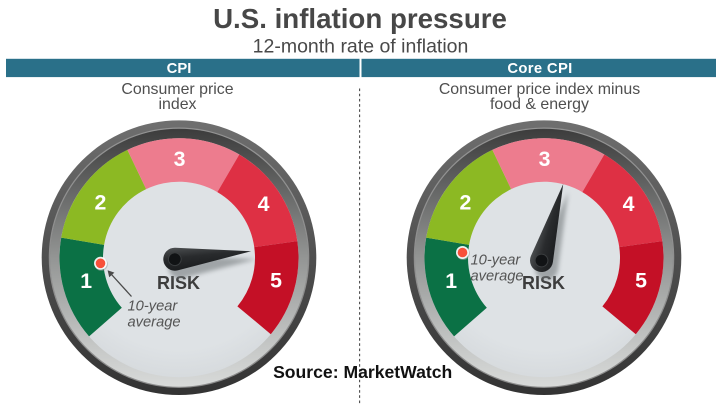 This screenshot has height=405, width=720. What do you see at coordinates (539, 104) in the screenshot?
I see `svg-text: food & energy` at bounding box center [539, 104].